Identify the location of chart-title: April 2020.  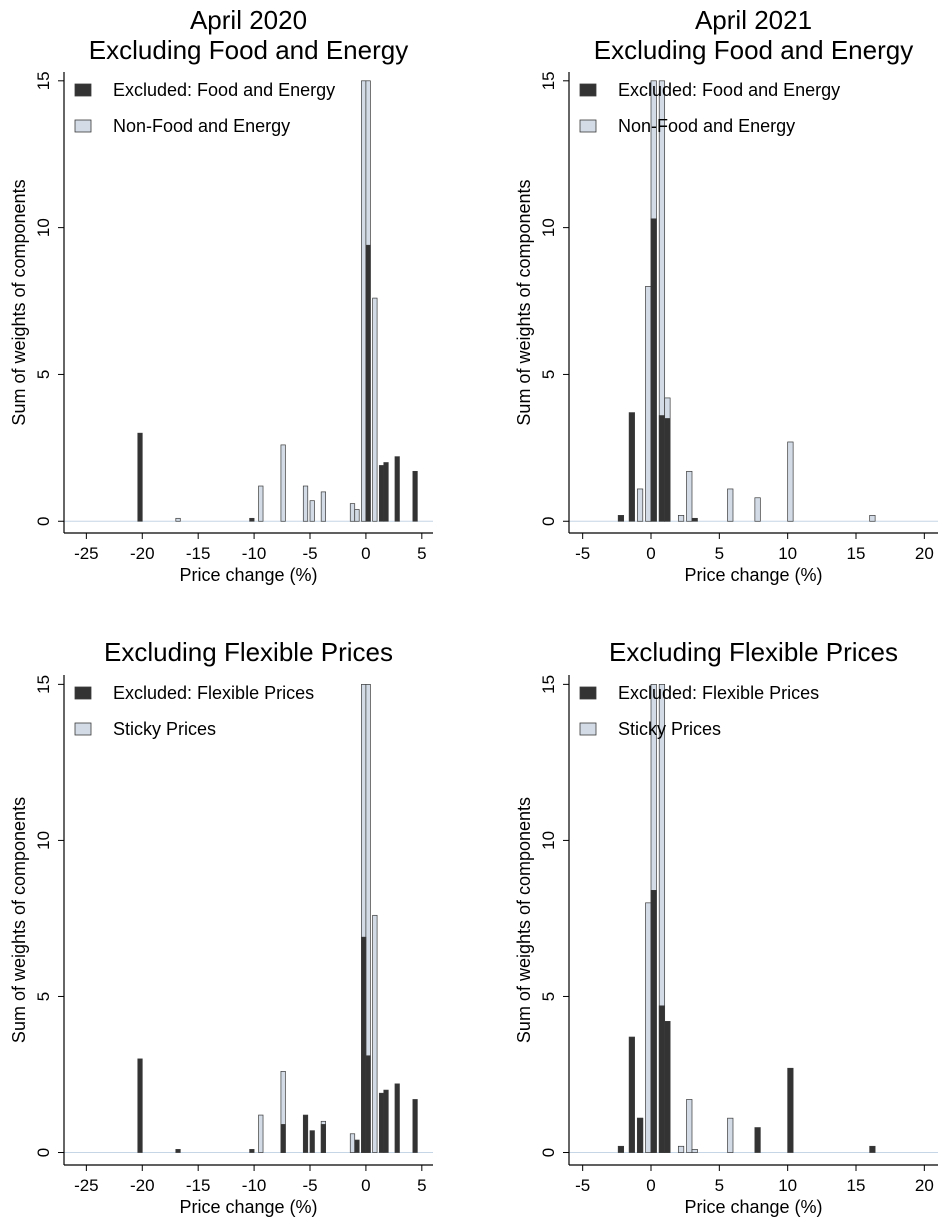
(248, 20).